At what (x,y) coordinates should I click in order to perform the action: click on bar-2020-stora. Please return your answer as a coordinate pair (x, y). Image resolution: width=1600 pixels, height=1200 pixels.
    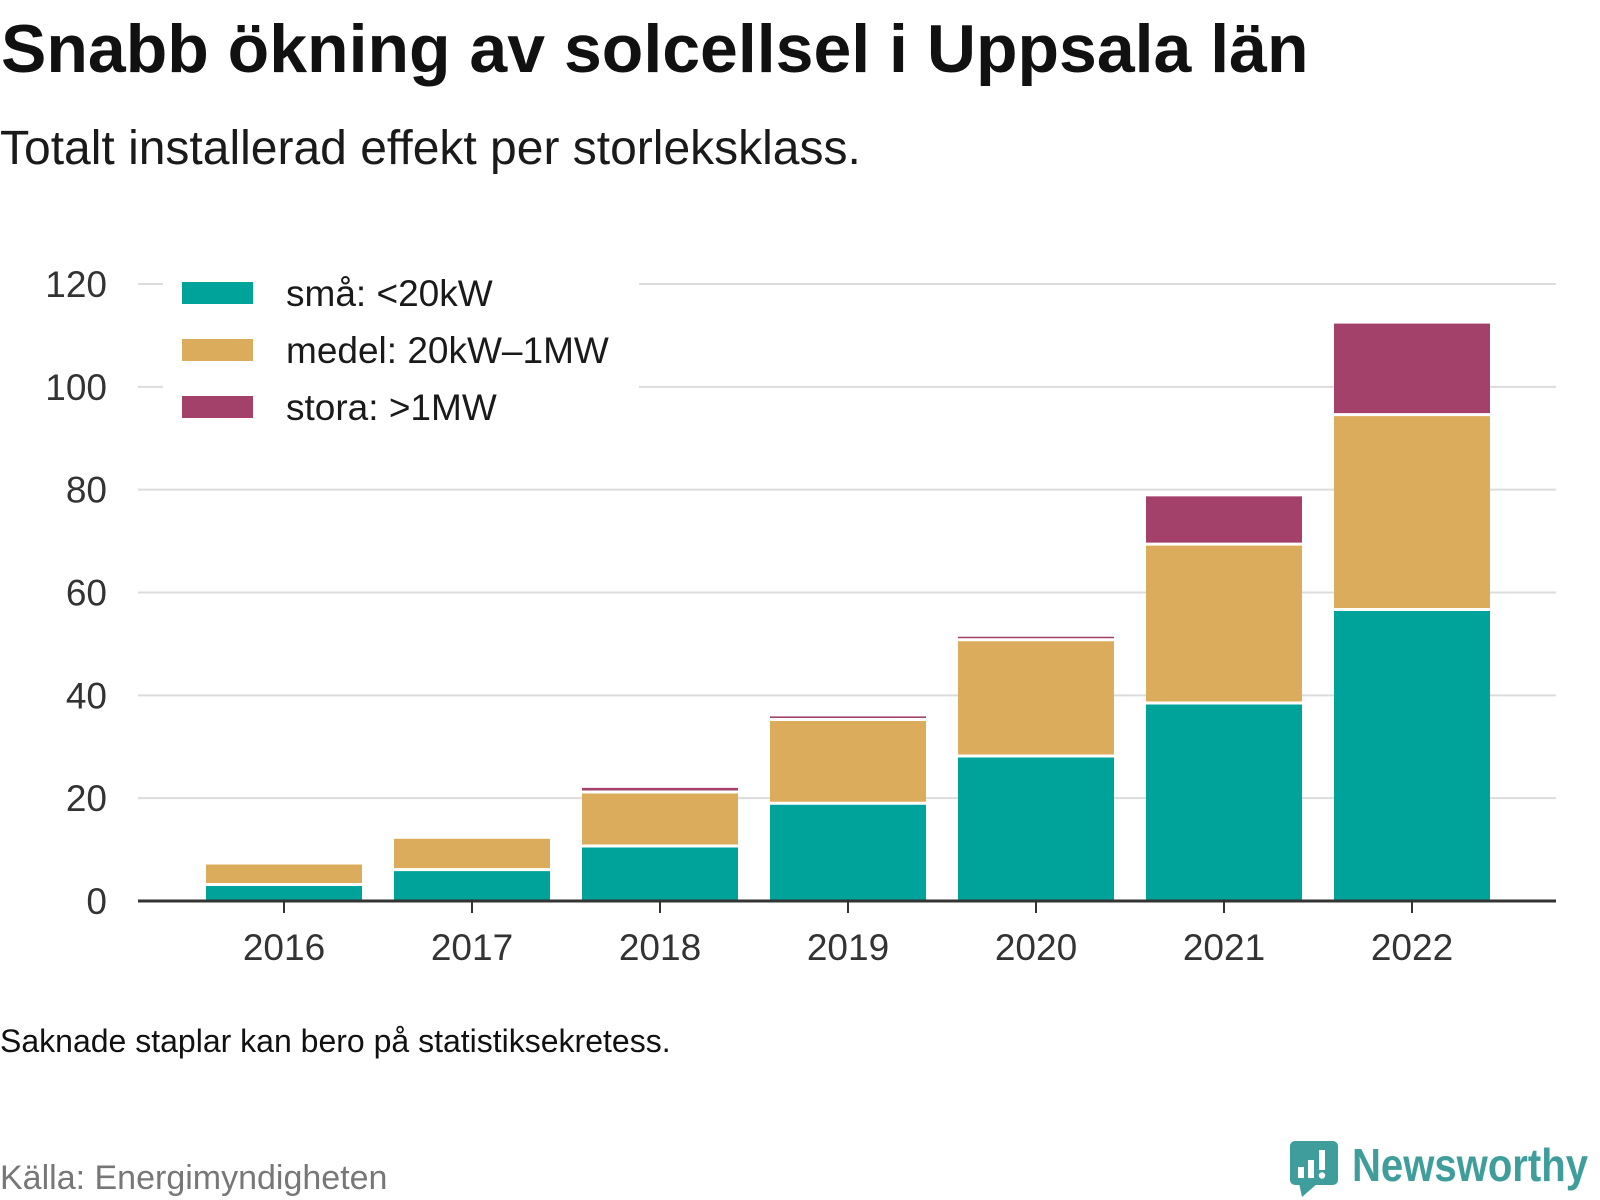
    Looking at the image, I should click on (1036, 638).